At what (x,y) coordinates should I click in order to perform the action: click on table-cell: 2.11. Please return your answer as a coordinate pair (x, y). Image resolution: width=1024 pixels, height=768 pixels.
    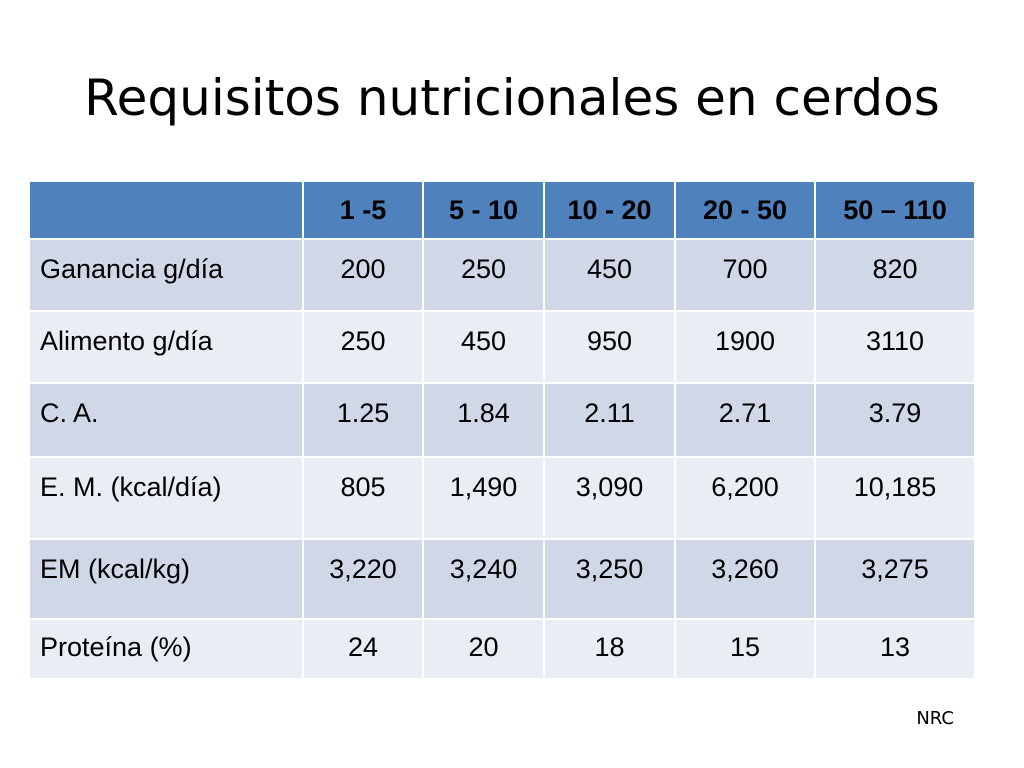
    Looking at the image, I should click on (609, 420).